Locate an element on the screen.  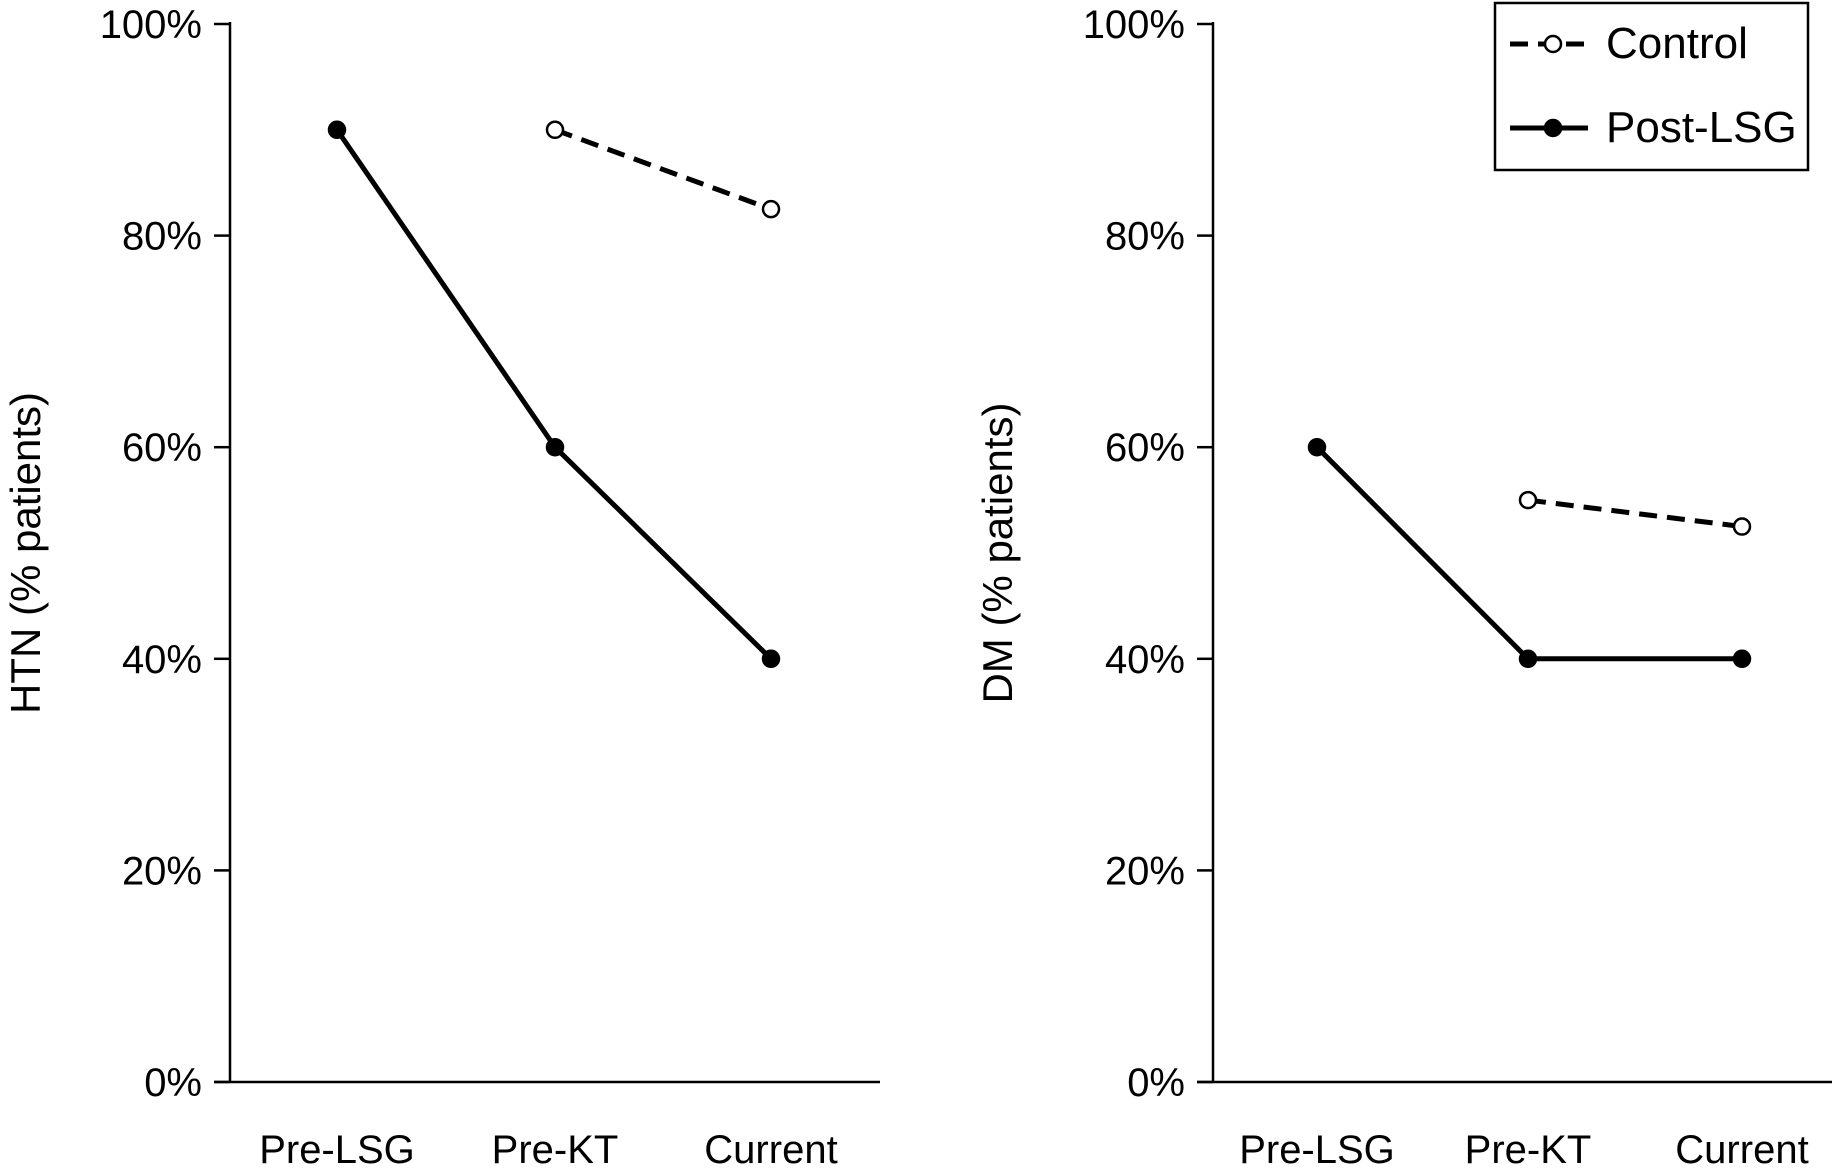
htn-y-tick-label: 40% is located at coordinates (162, 660).